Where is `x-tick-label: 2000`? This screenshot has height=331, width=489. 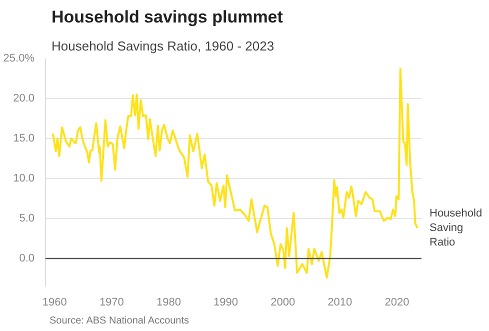 x-tick-label: 2000 is located at coordinates (283, 302).